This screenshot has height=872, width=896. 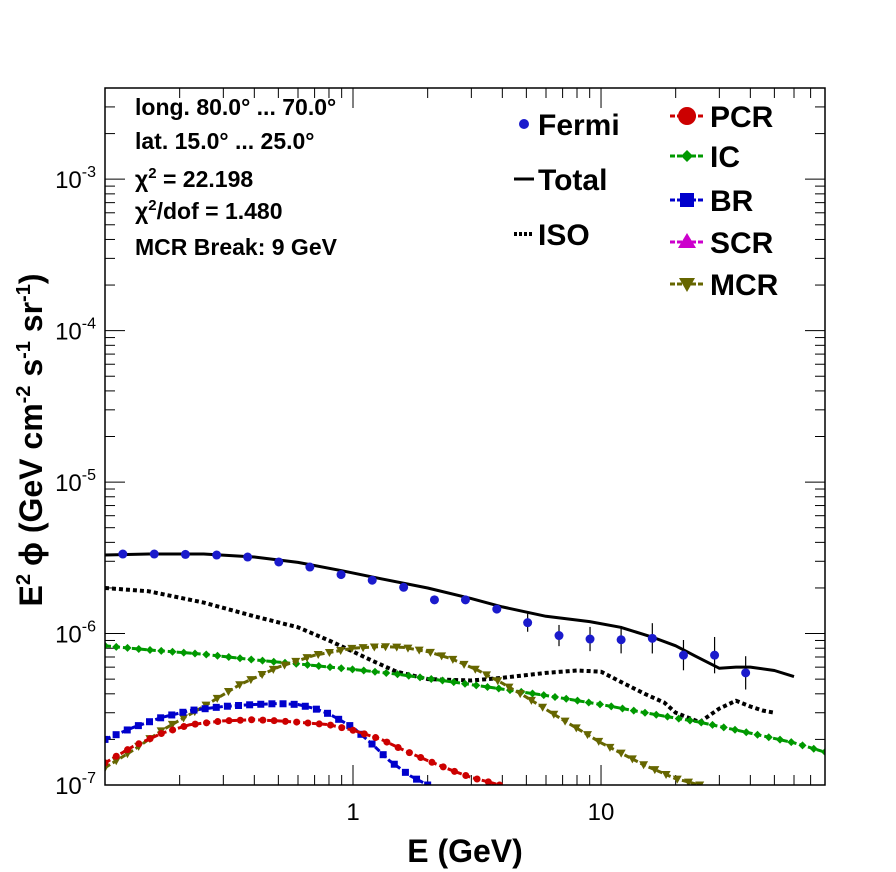 I want to click on chi2-value: = 22.198, so click(x=205, y=179).